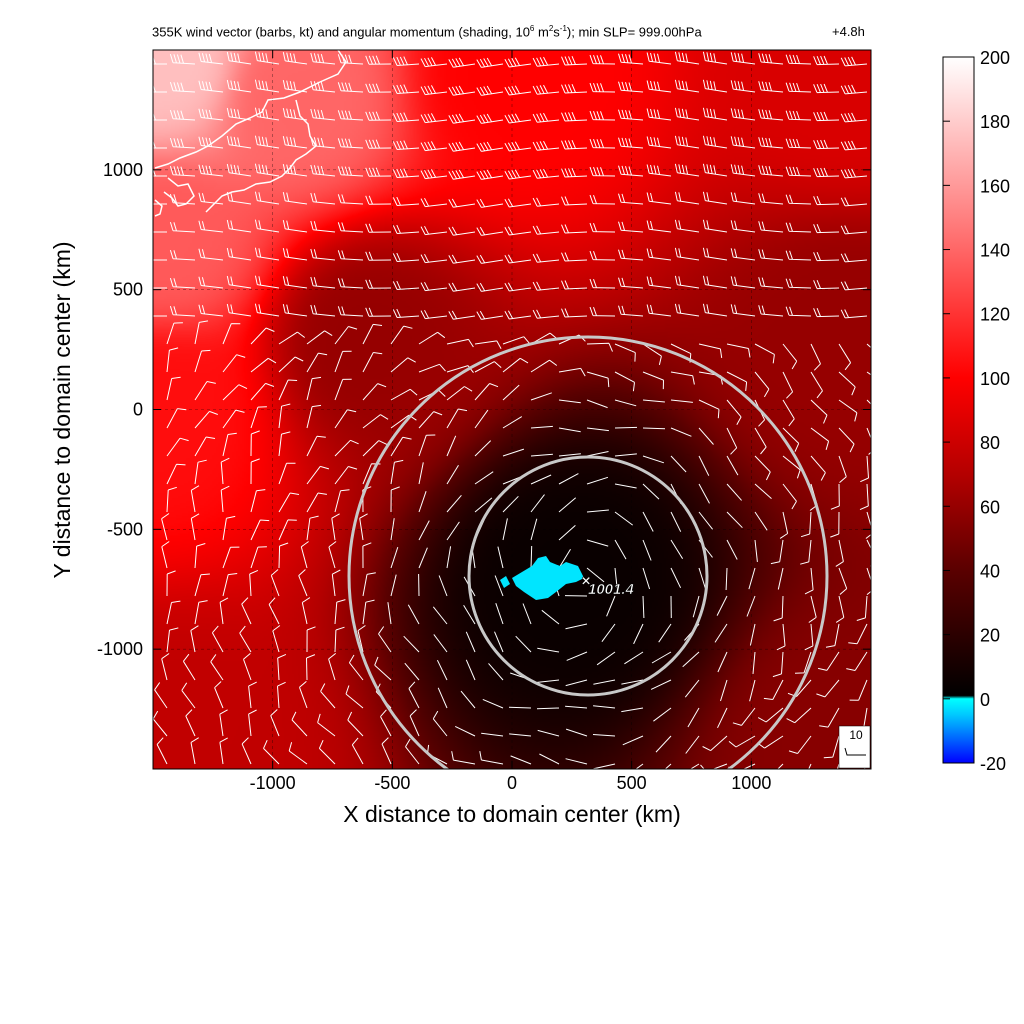  Describe the element at coordinates (751, 783) in the screenshot. I see `x-tick-label: 1000` at that location.